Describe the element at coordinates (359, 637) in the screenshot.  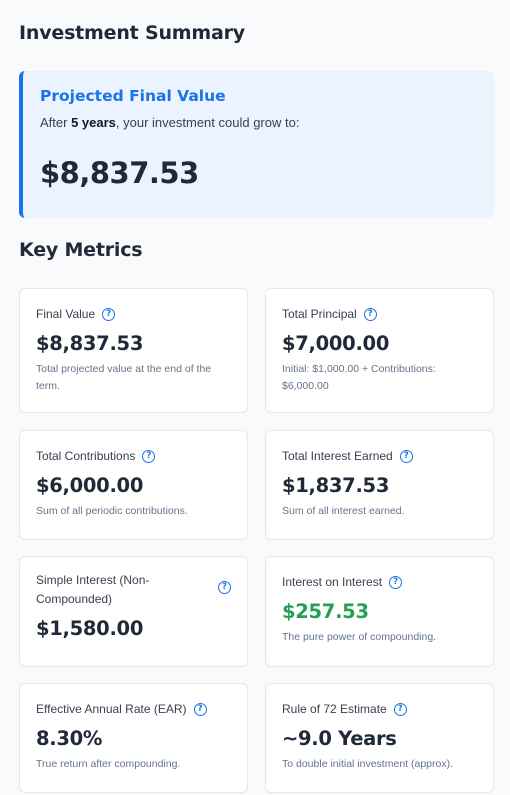
I see `metric-description: The pure power of compounding.` at that location.